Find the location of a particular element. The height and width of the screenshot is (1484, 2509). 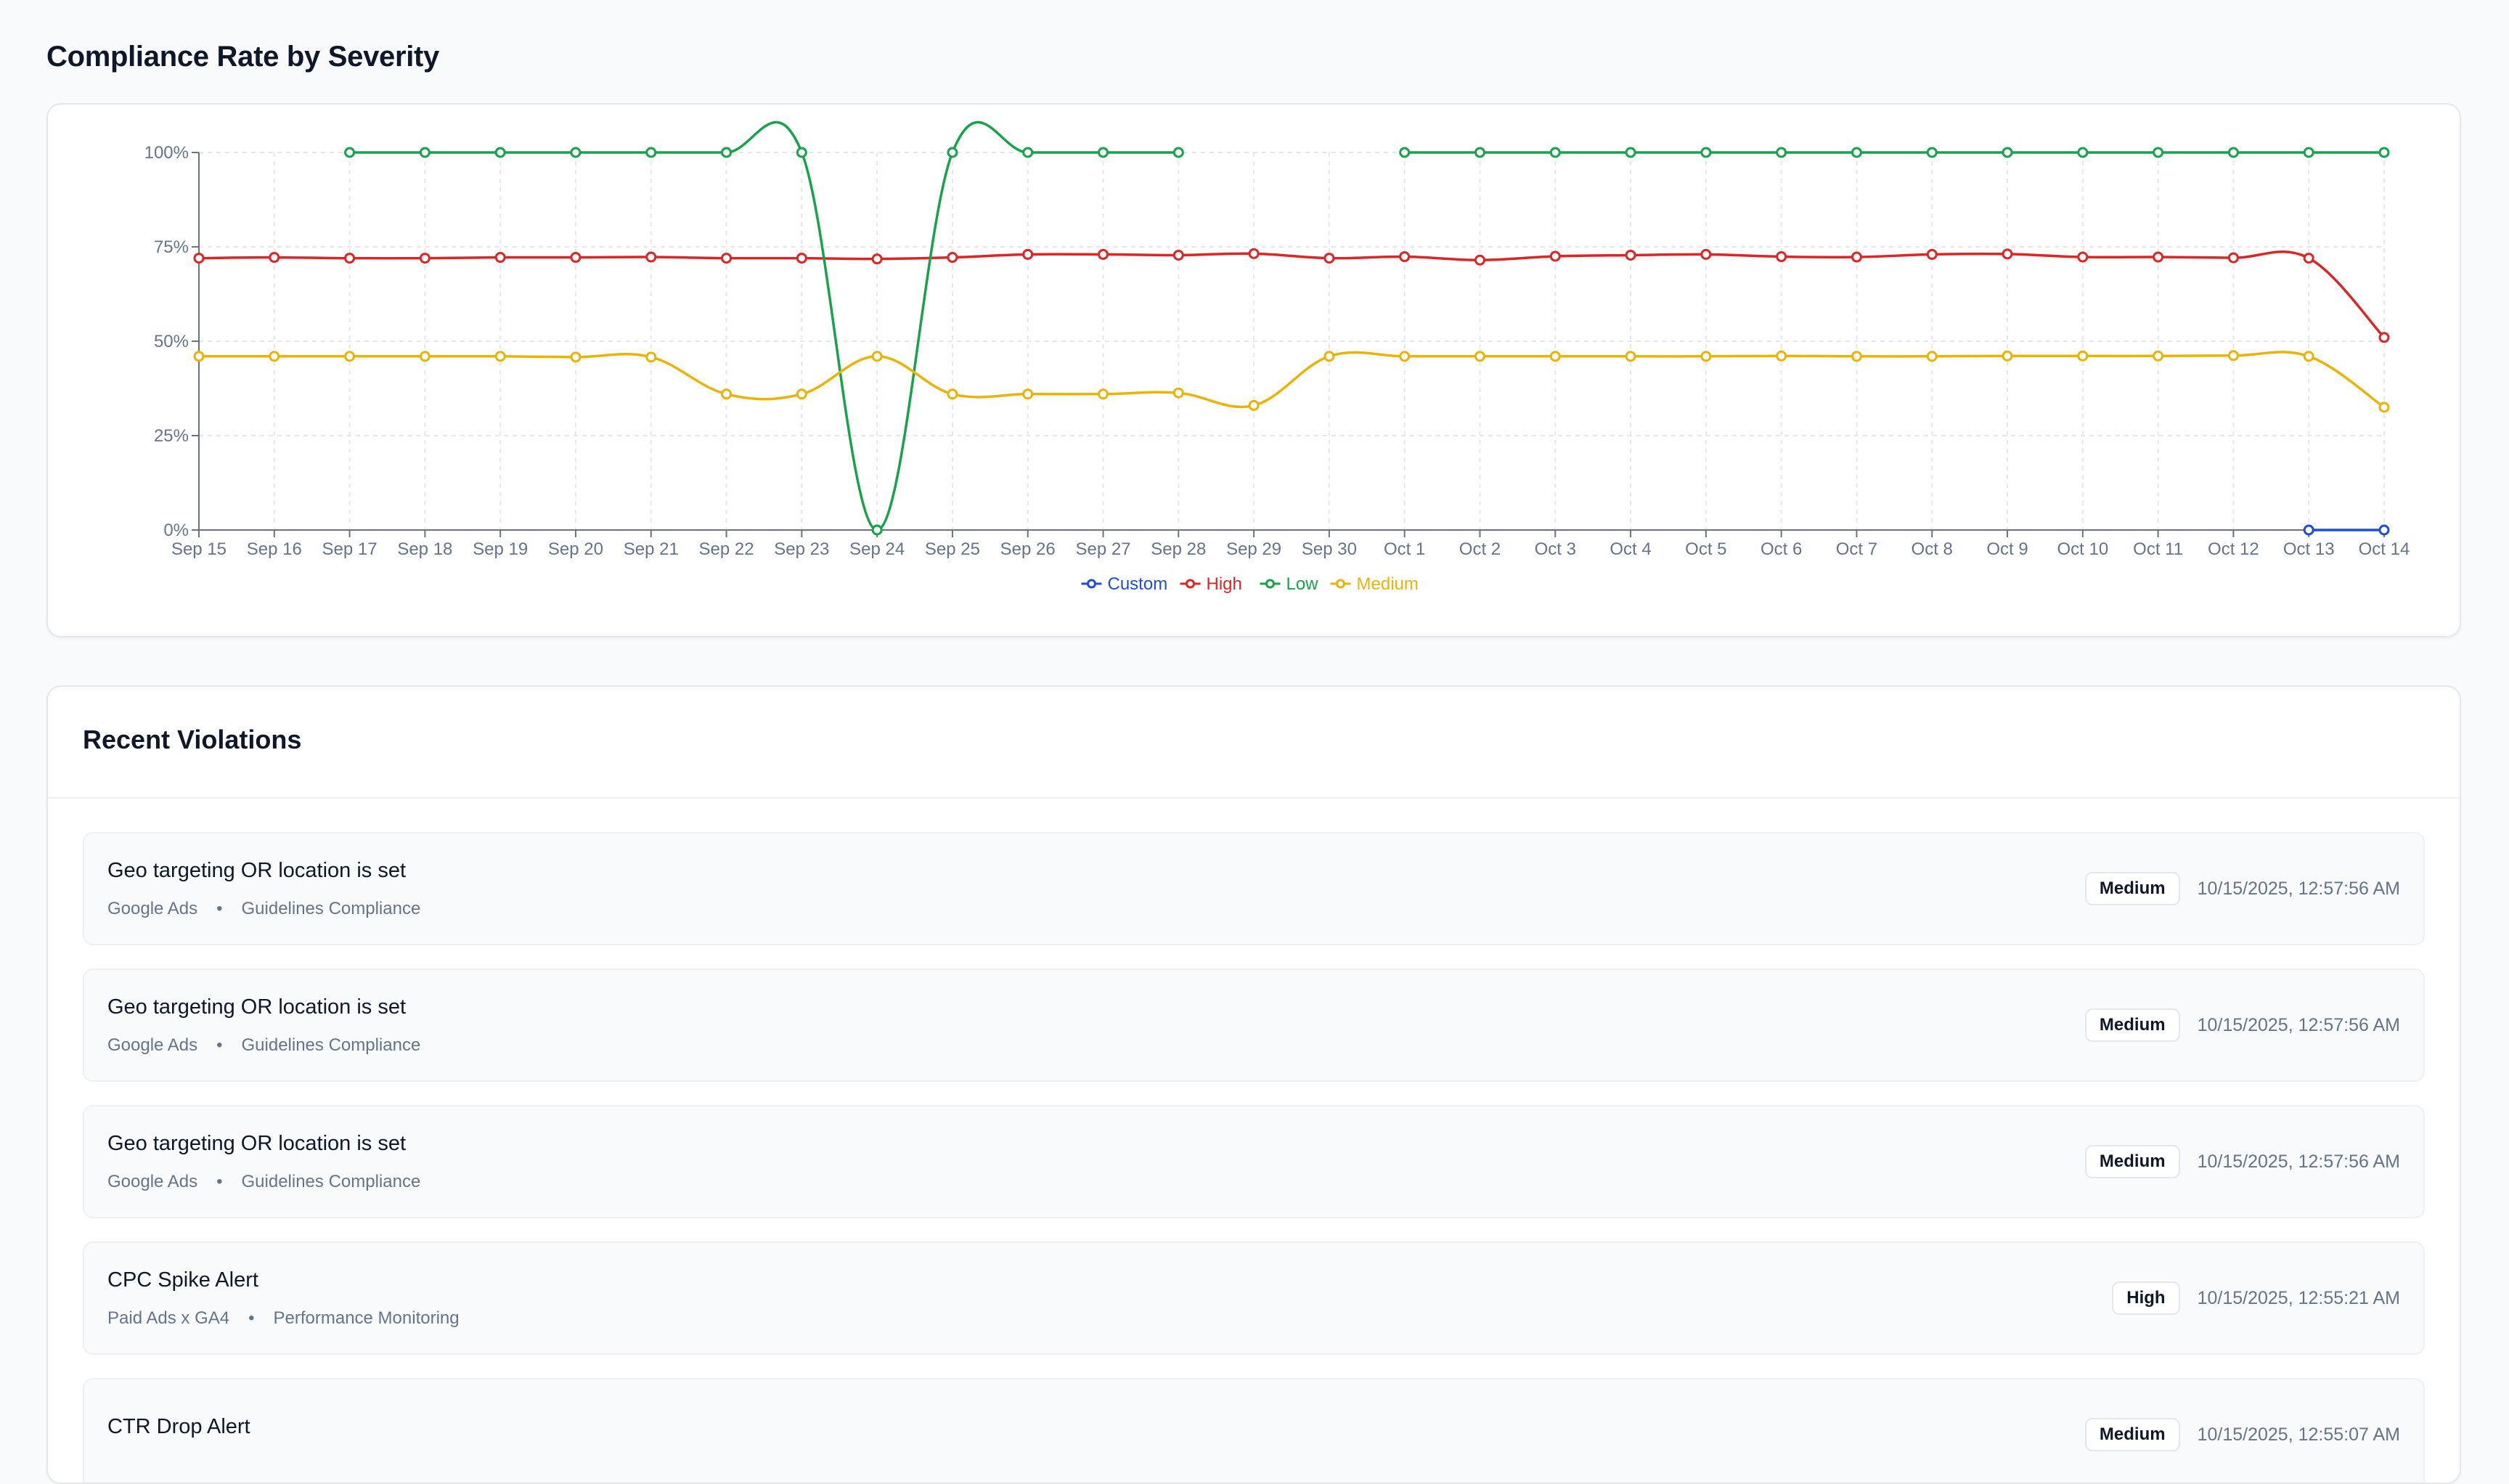

x-tick-label: Sep 24 is located at coordinates (877, 549).